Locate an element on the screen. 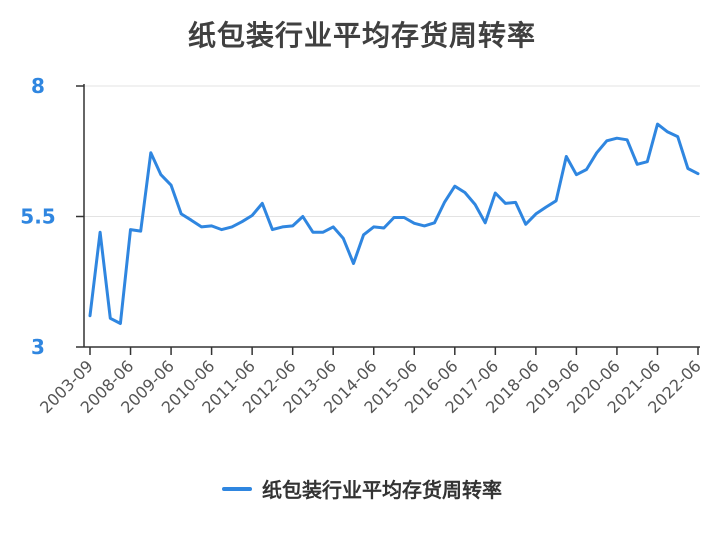  y-tick-label: 3 is located at coordinates (38, 347).